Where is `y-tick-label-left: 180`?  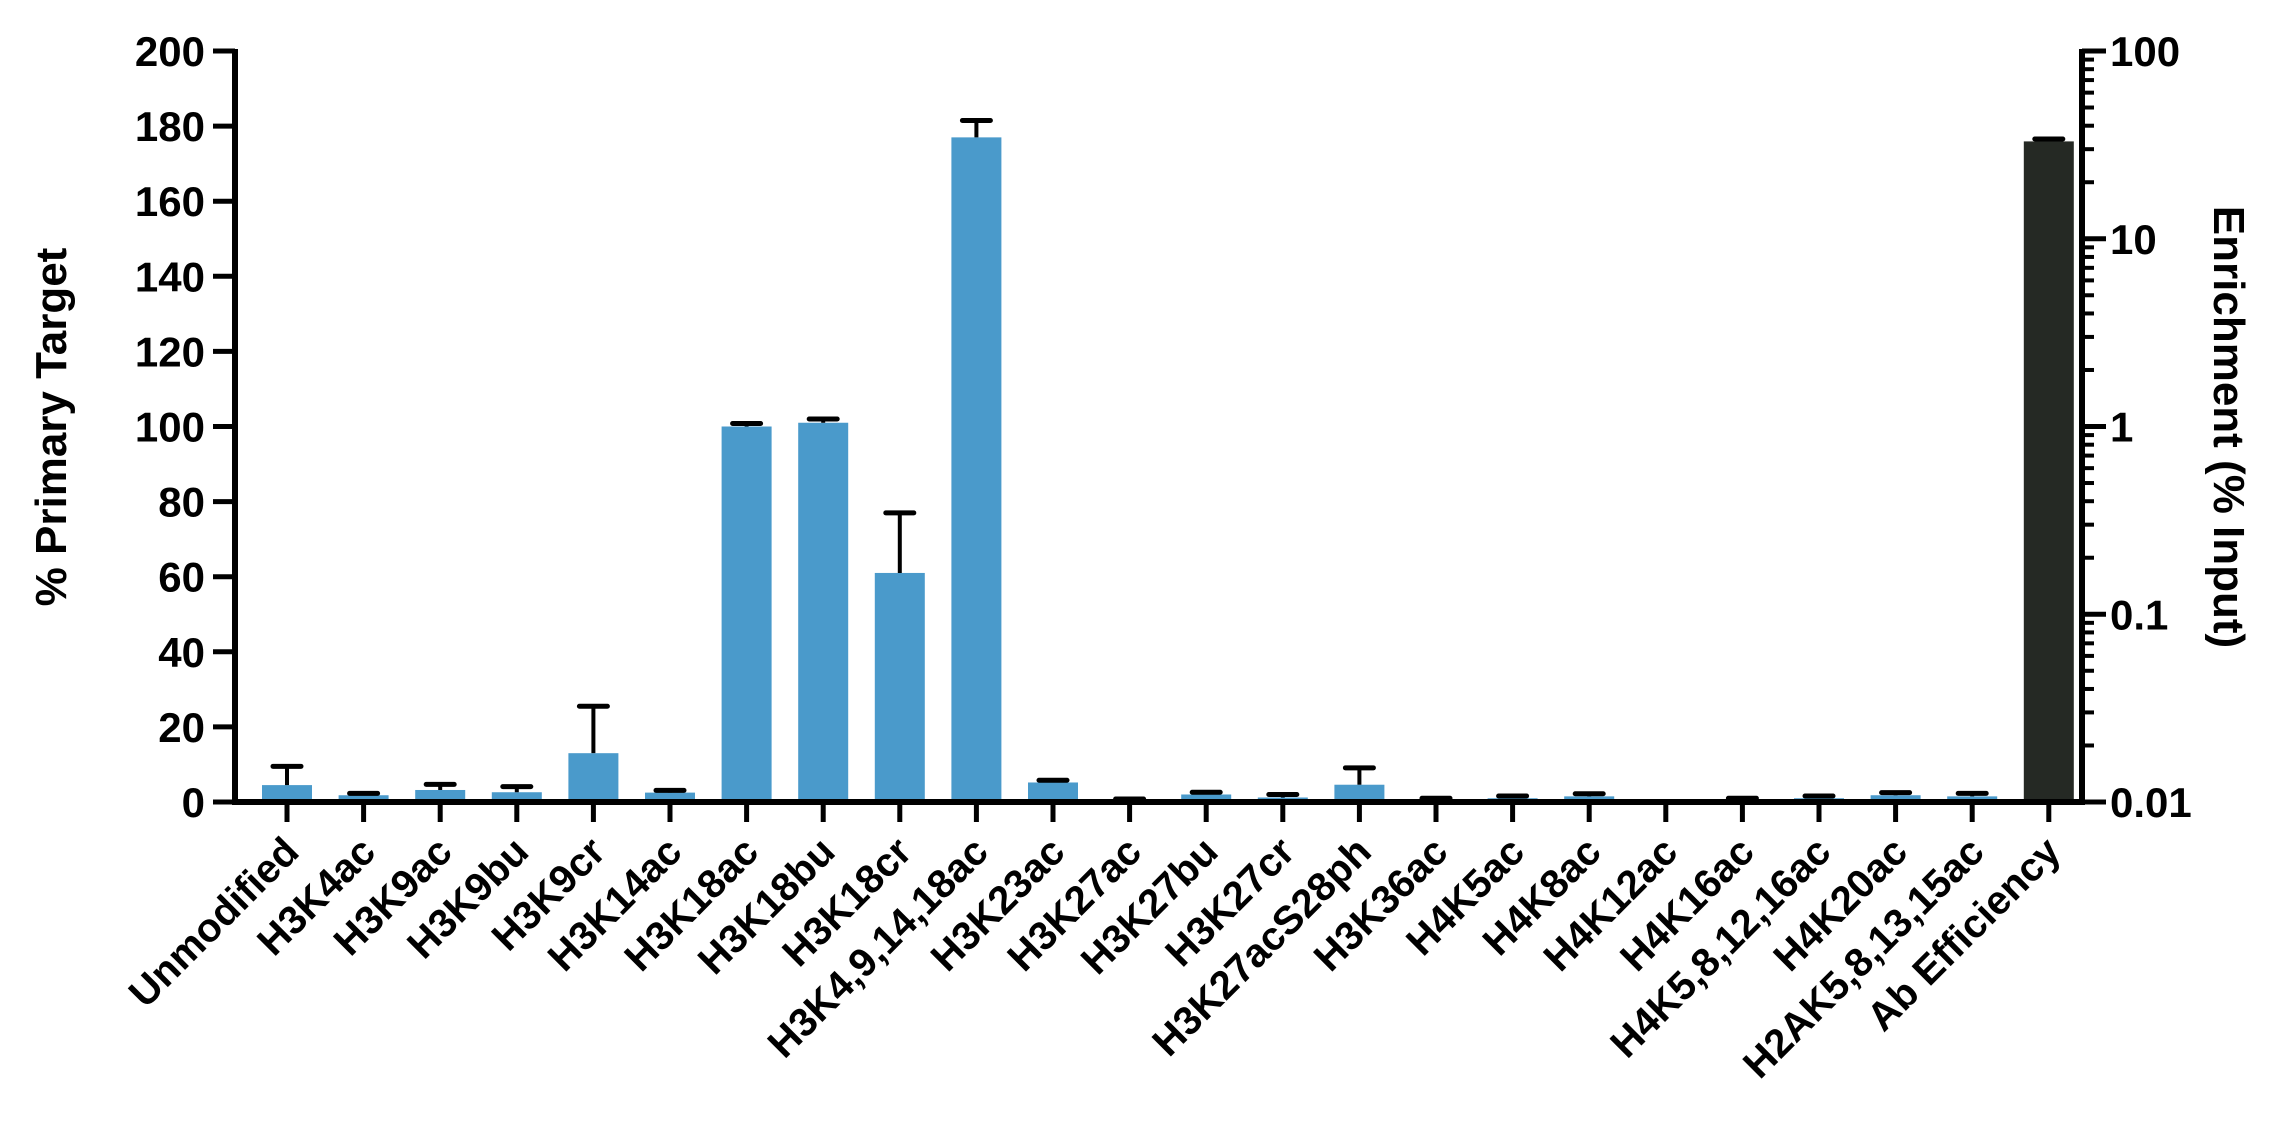 y-tick-label-left: 180 is located at coordinates (170, 126).